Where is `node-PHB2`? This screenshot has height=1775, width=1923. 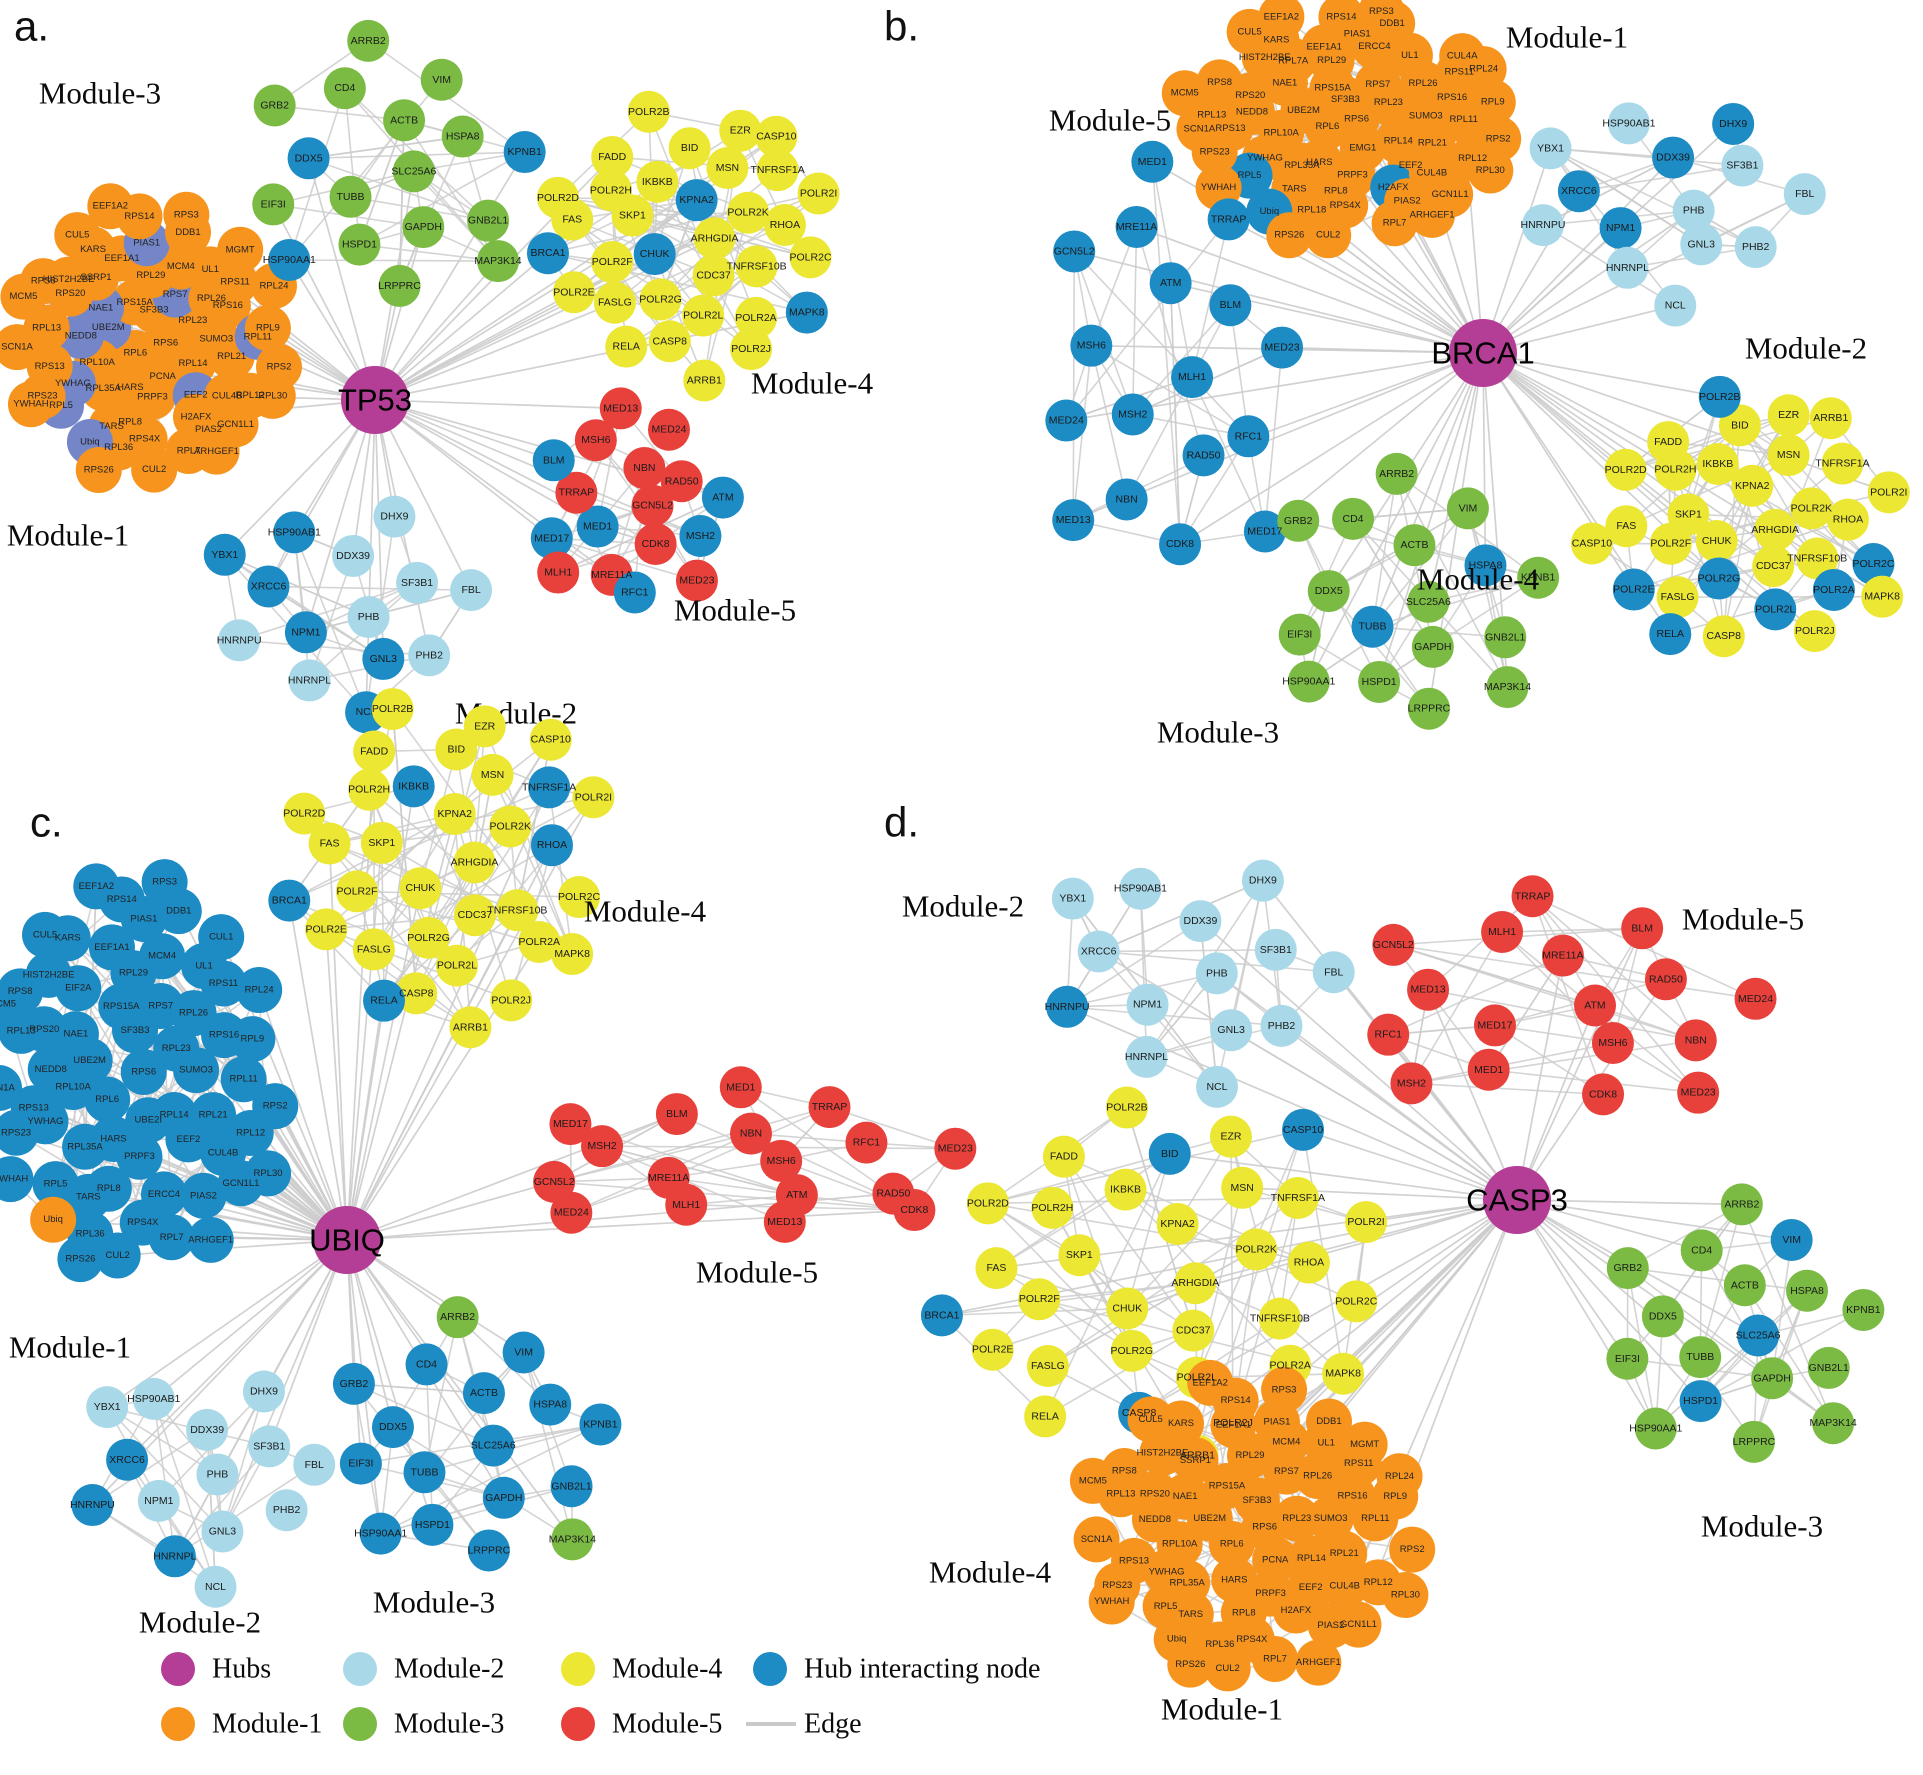 node-PHB2 is located at coordinates (286, 1510).